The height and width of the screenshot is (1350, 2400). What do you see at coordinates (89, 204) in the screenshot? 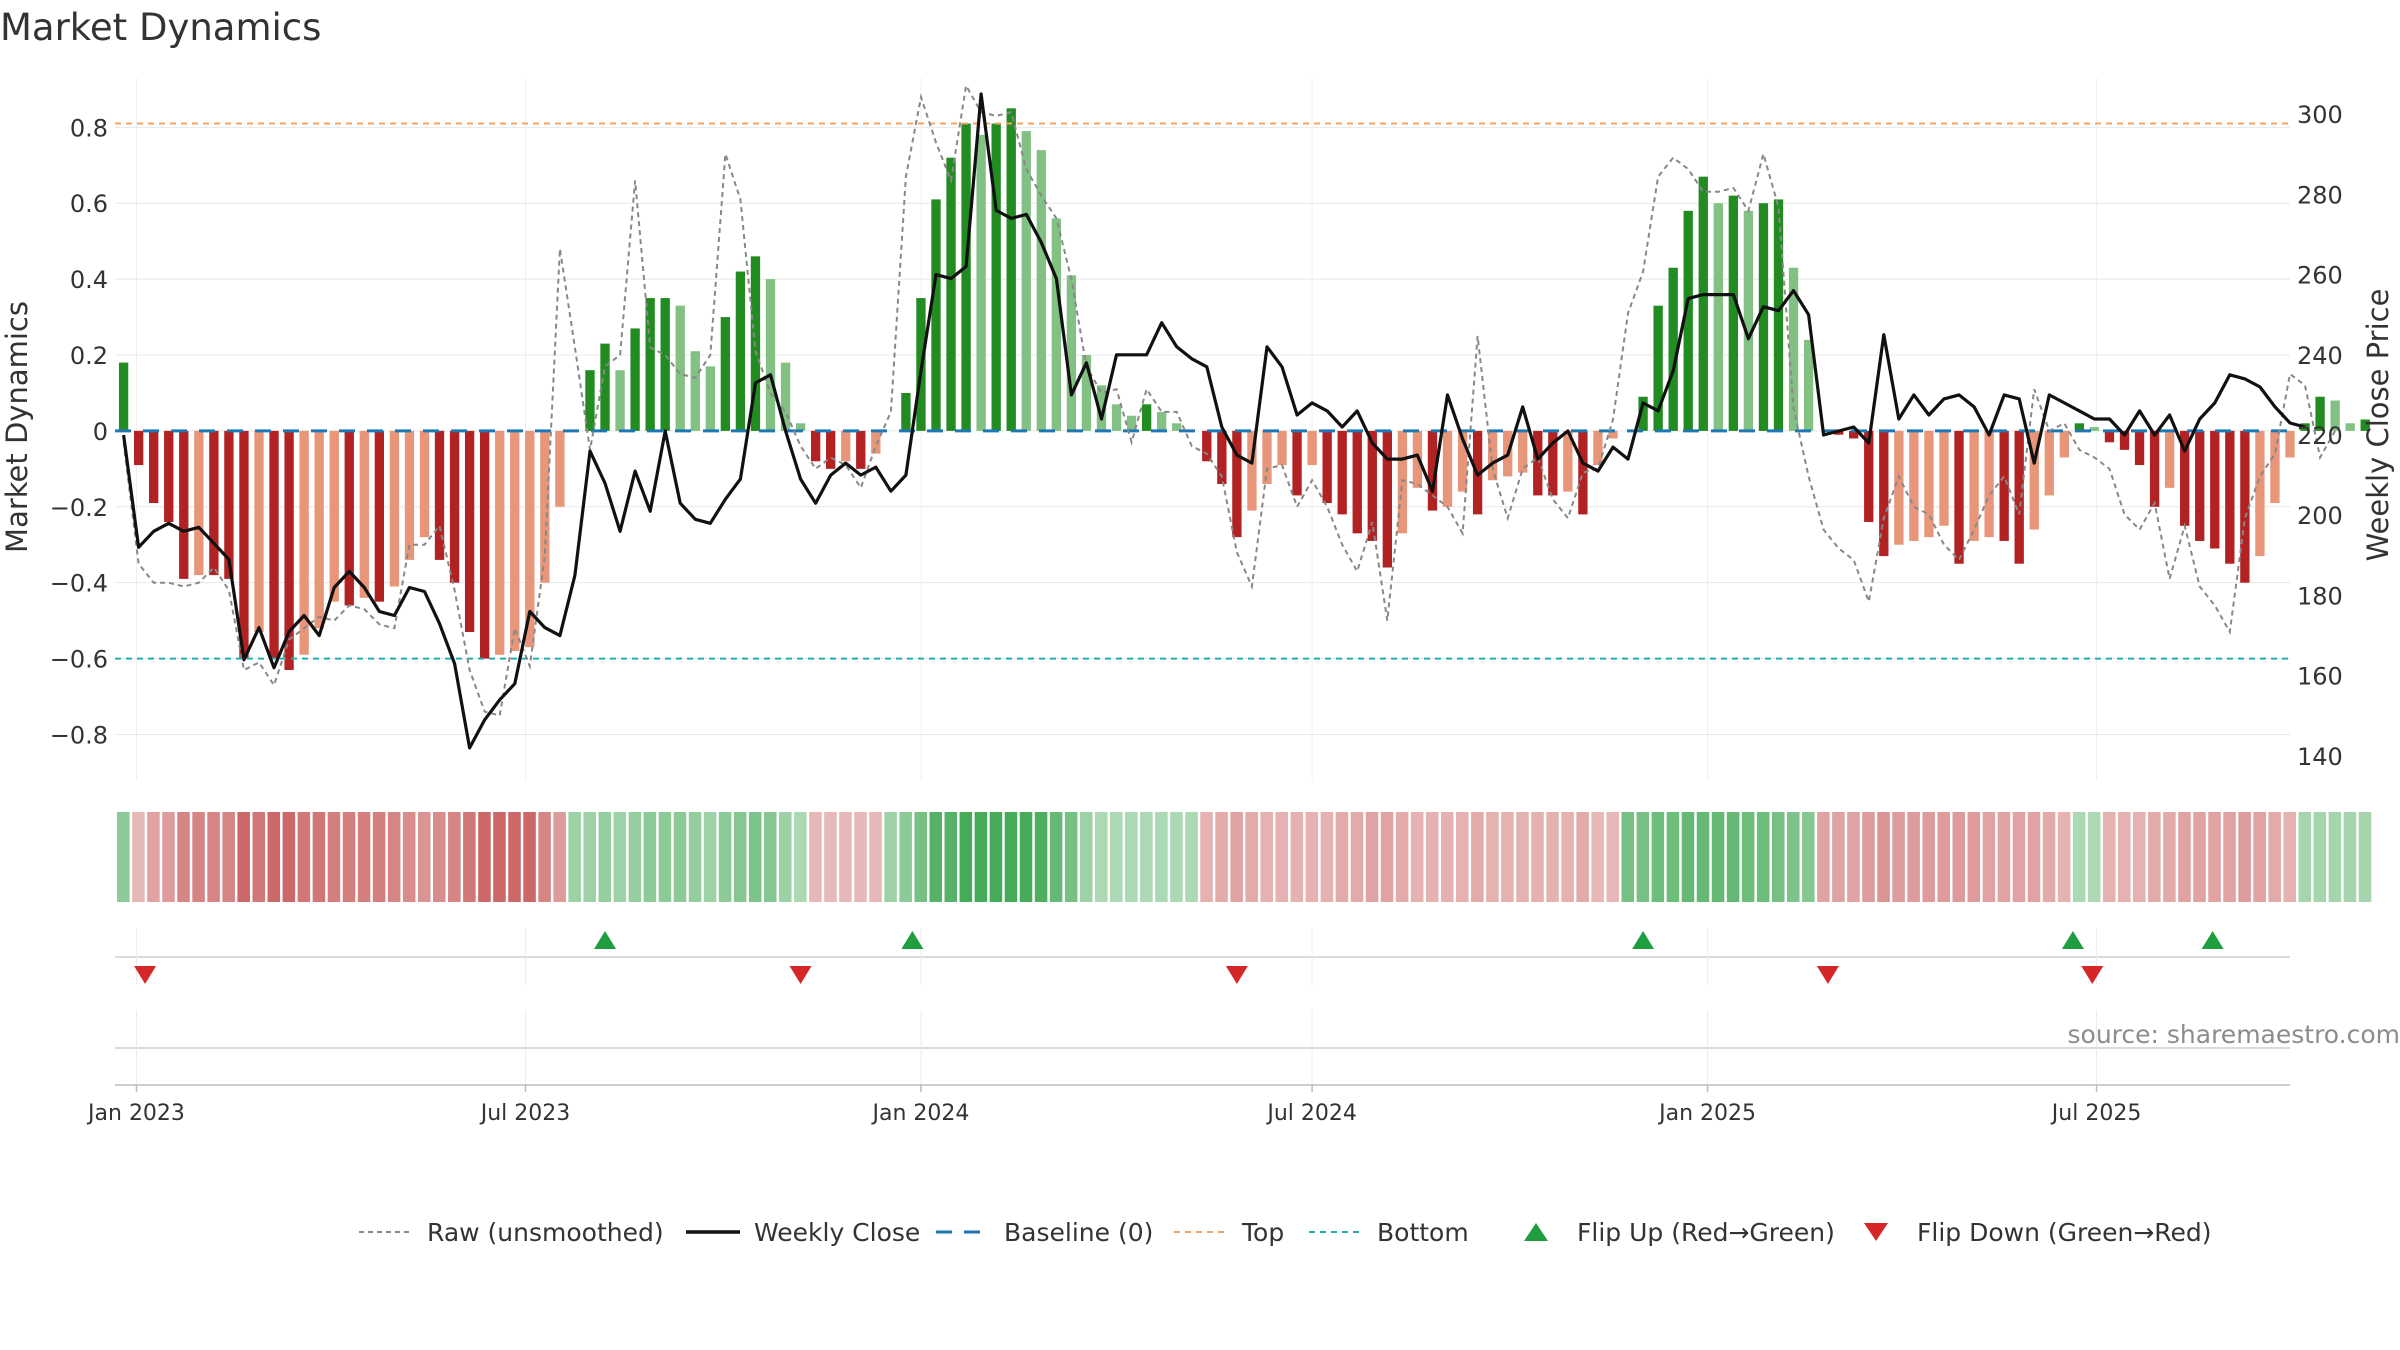
I see `y-left-tick-label: 0.6` at bounding box center [89, 204].